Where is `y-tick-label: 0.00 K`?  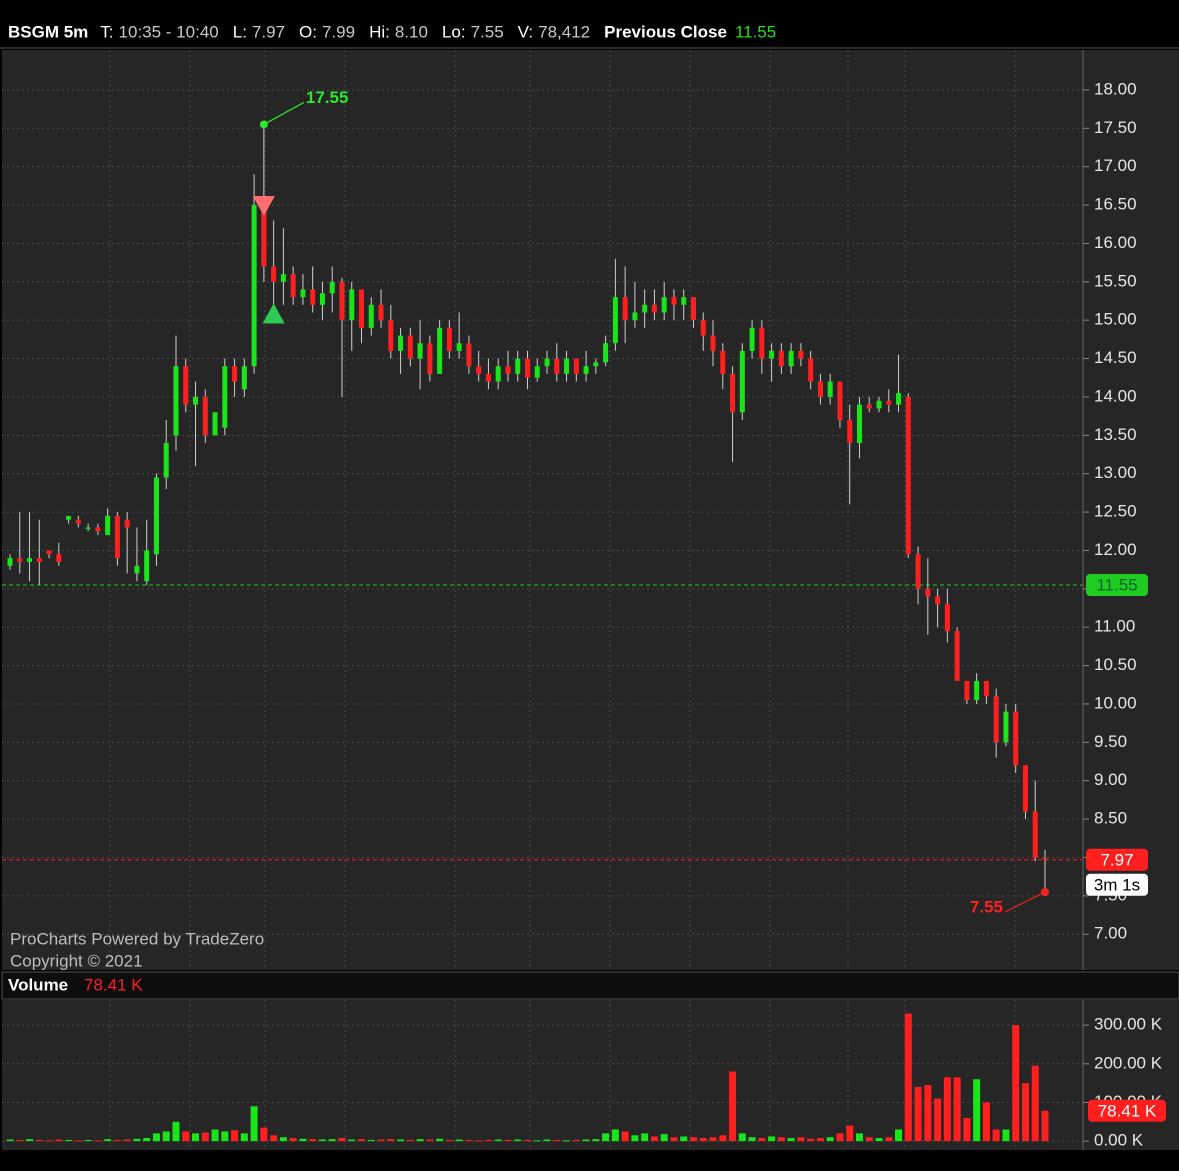 y-tick-label: 0.00 K is located at coordinates (1119, 1140).